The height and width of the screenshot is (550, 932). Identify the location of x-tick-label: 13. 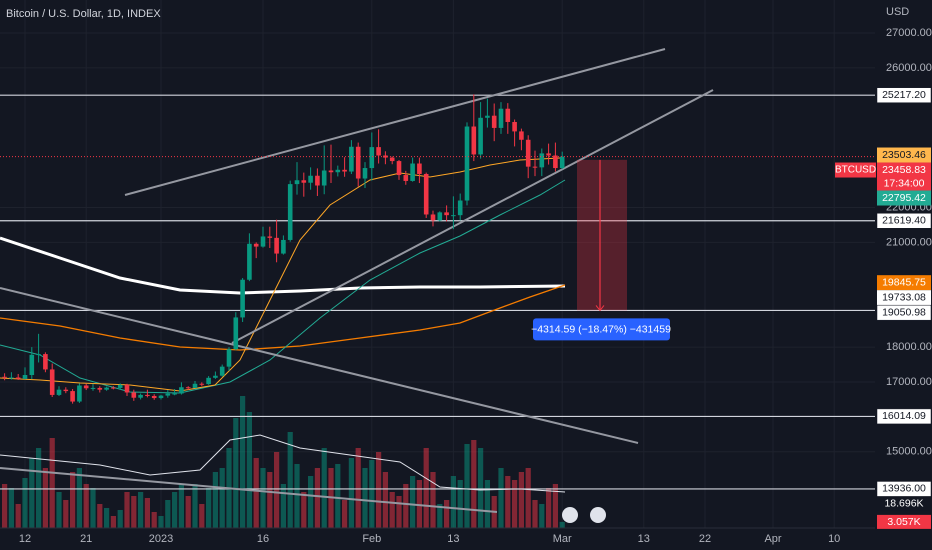
(644, 539).